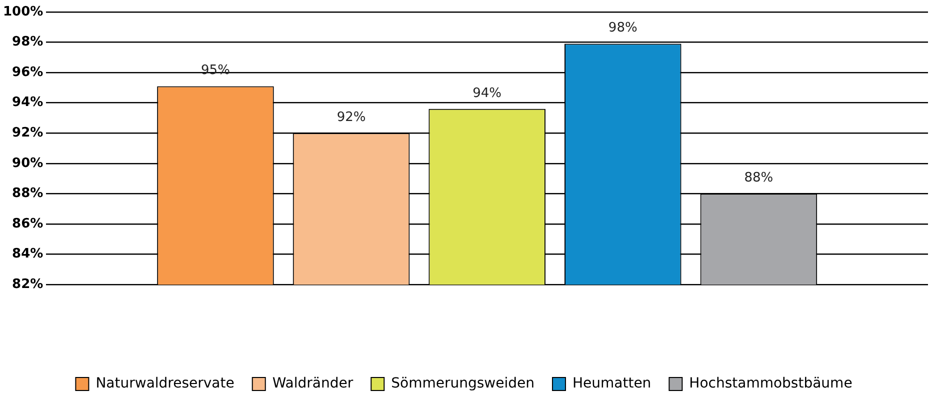 This screenshot has width=933, height=401. What do you see at coordinates (487, 93) in the screenshot?
I see `data-label: 94%` at bounding box center [487, 93].